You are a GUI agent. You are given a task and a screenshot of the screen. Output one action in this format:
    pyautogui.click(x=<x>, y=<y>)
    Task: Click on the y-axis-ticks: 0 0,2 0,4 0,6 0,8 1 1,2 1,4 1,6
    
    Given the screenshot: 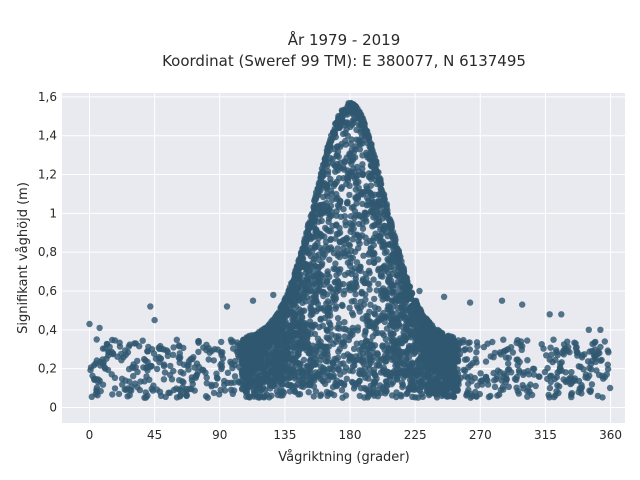 What is the action you would take?
    pyautogui.click(x=47, y=252)
    